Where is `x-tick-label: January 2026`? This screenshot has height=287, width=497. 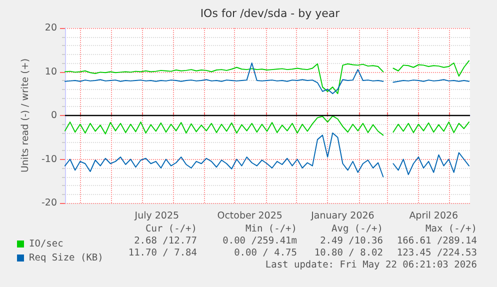
x-tick-label: January 2026 is located at coordinates (342, 216).